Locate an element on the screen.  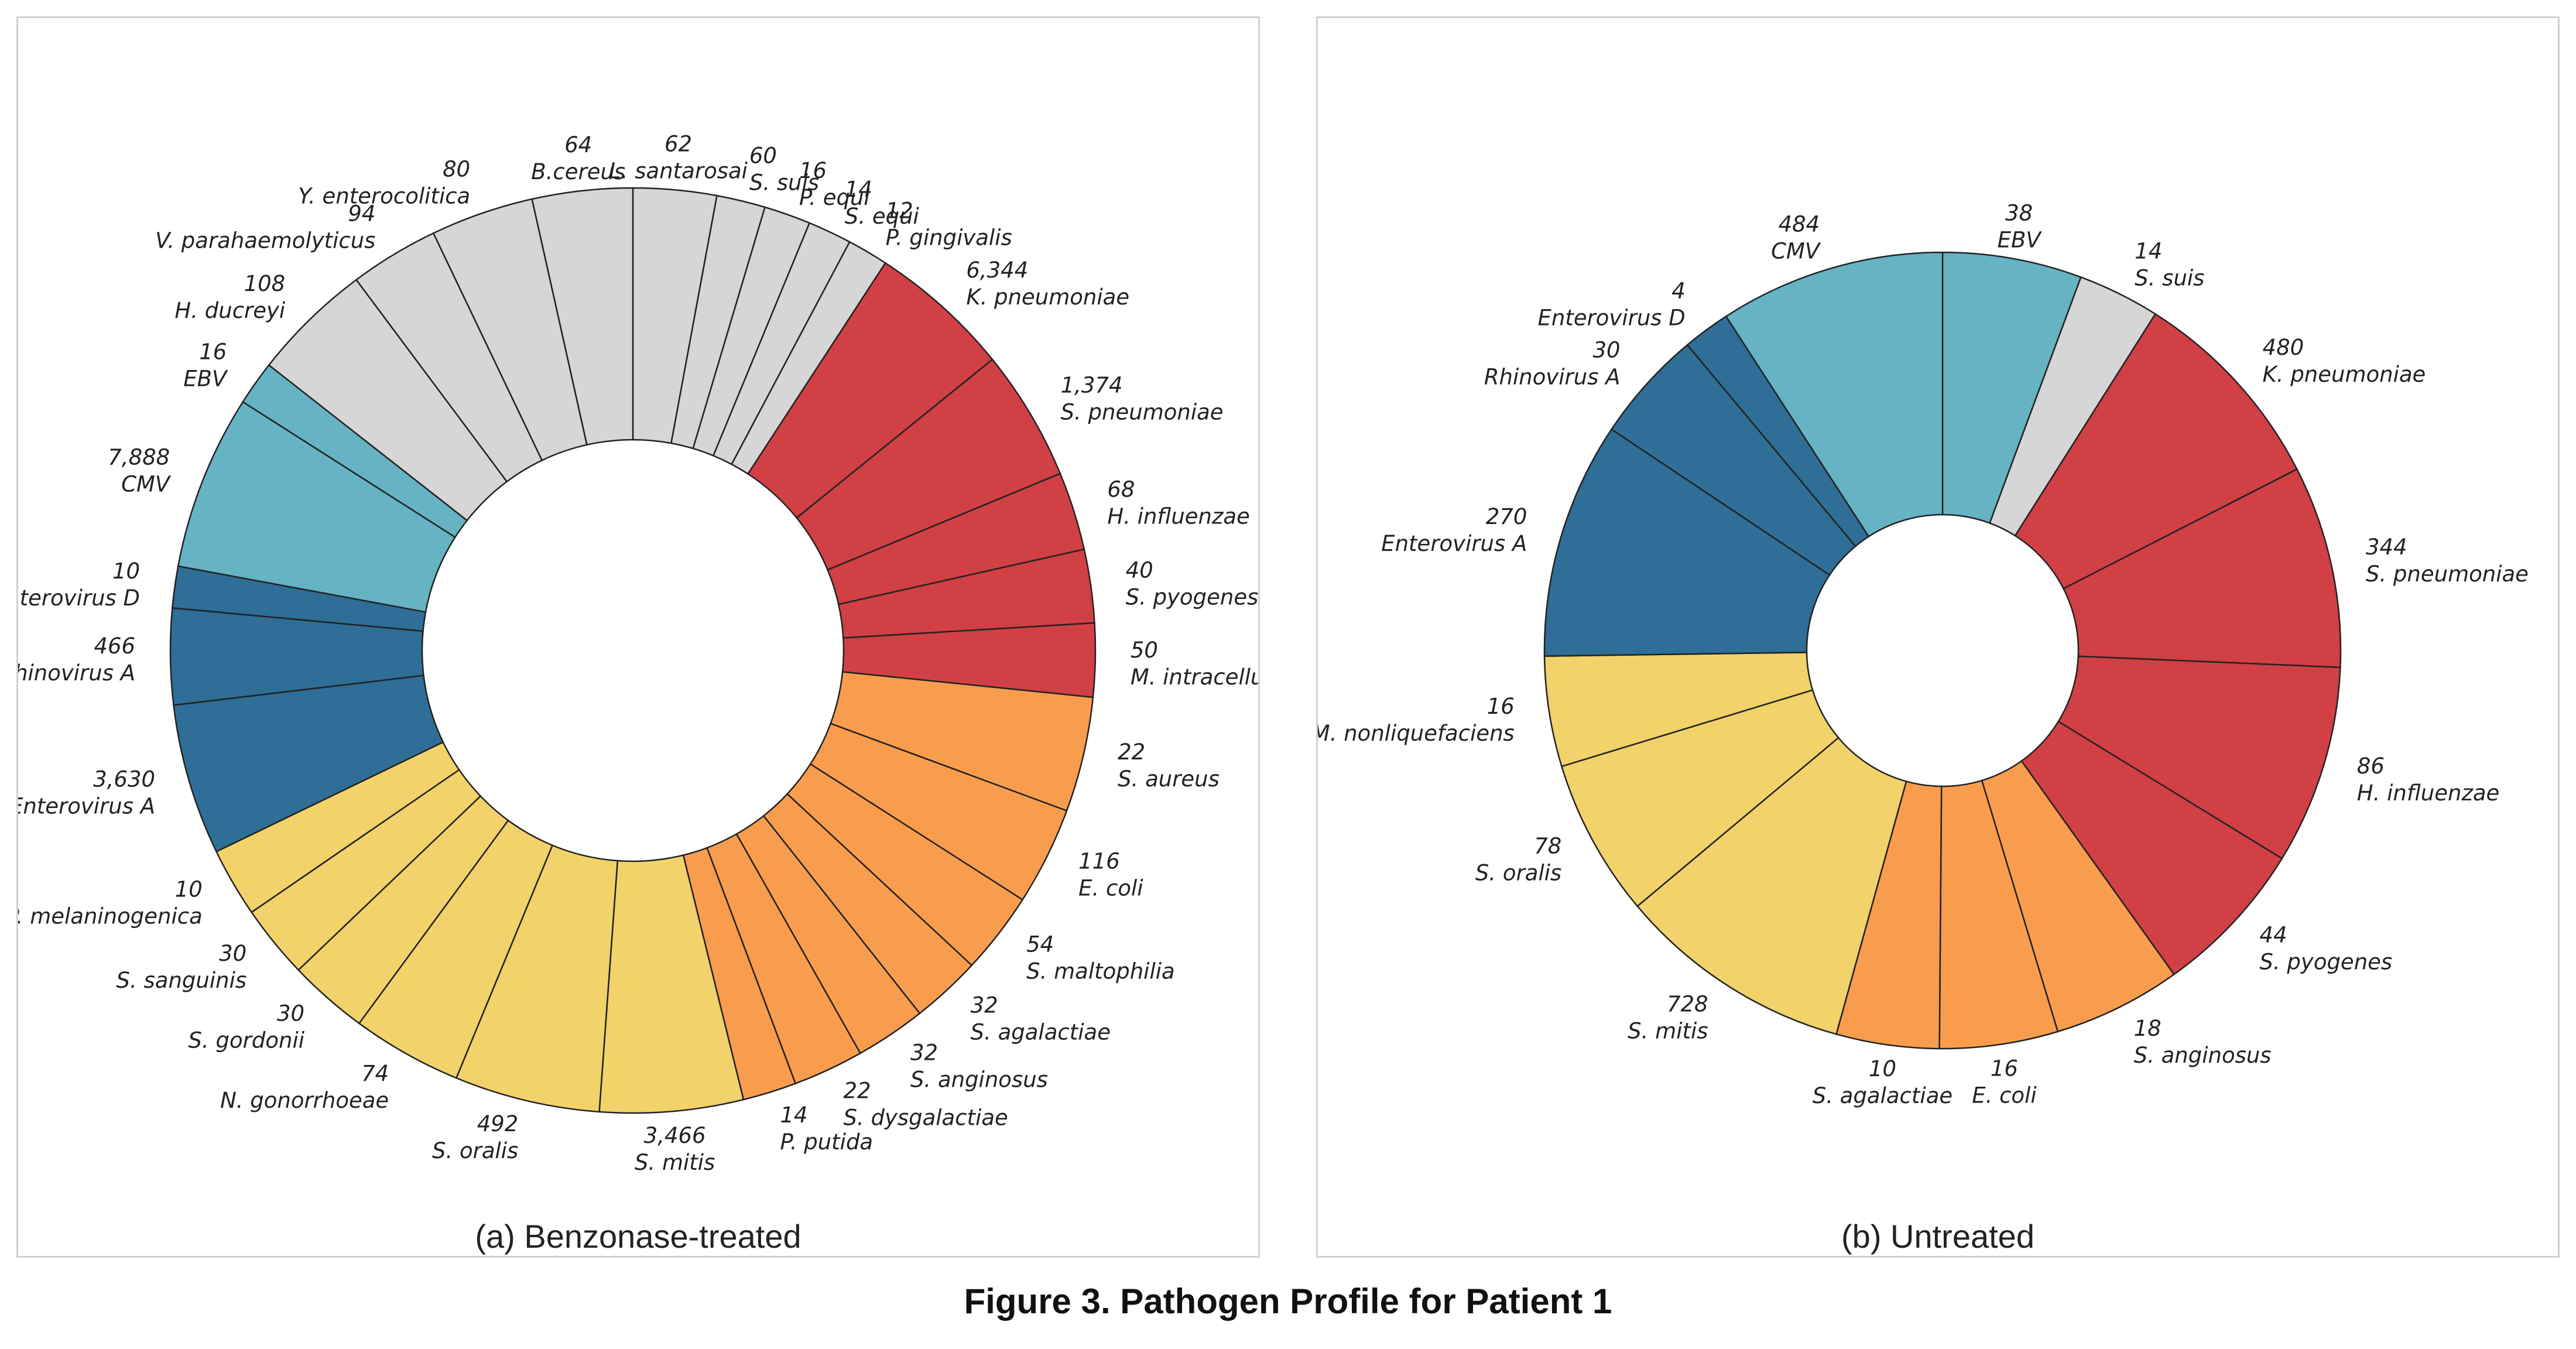
slice-name-label: L. santarosai is located at coordinates (678, 171).